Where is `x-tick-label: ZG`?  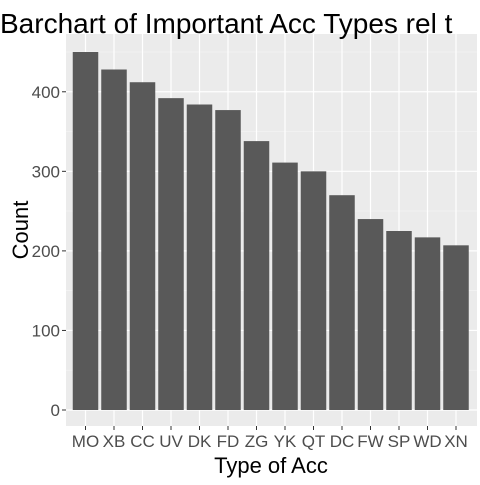 x-tick-label: ZG is located at coordinates (257, 441).